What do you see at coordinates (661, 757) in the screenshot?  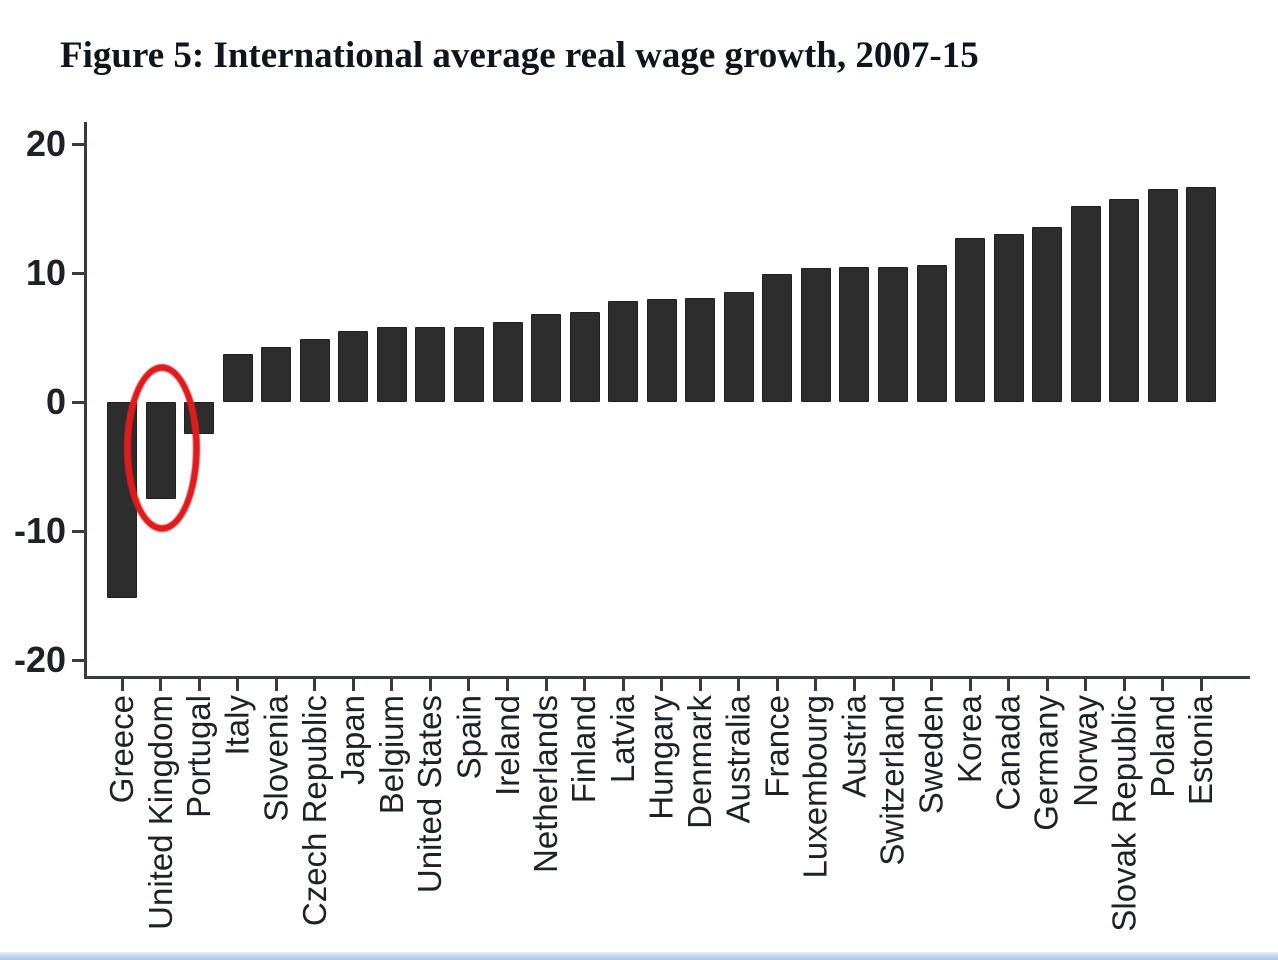 I see `x-label-hungary: Hungary` at bounding box center [661, 757].